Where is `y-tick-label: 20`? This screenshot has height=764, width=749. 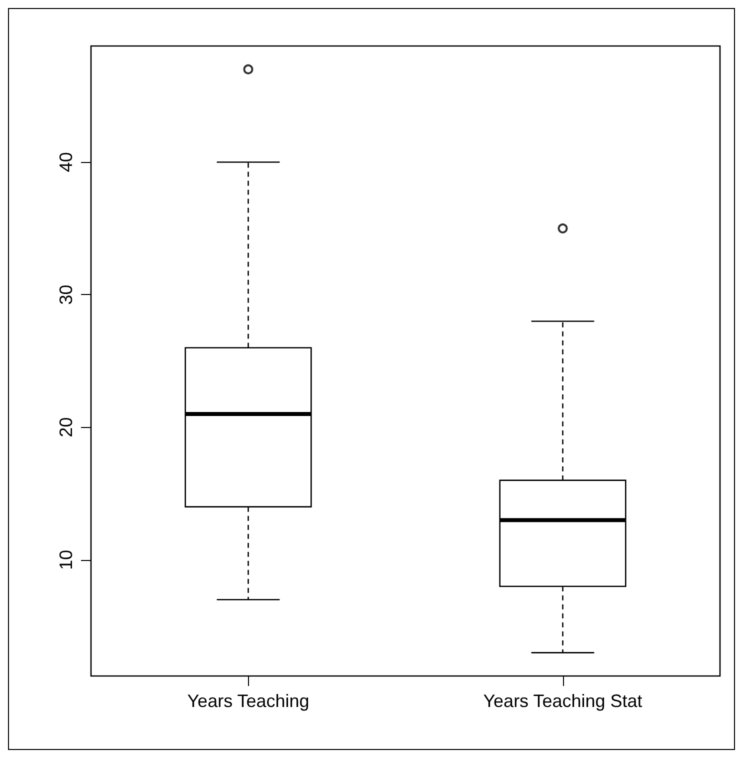 y-tick-label: 20 is located at coordinates (66, 427).